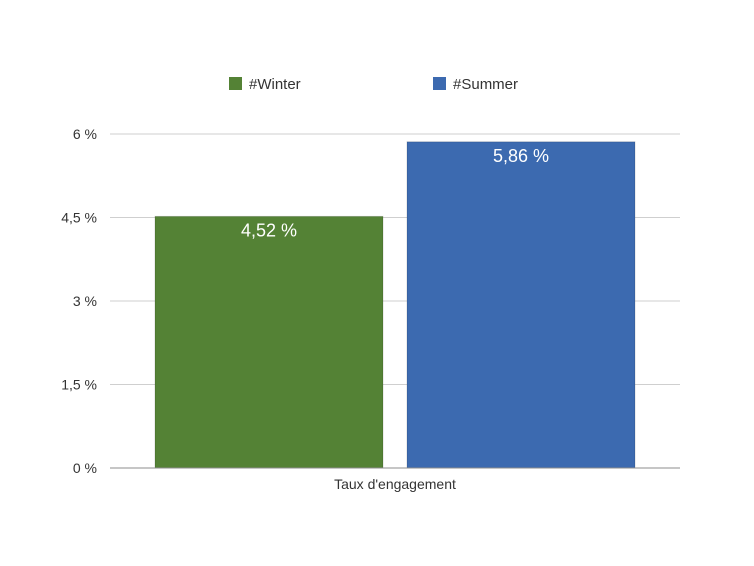 Image resolution: width=754 pixels, height=566 pixels. What do you see at coordinates (235, 83) in the screenshot?
I see `legend-swatch-winter` at bounding box center [235, 83].